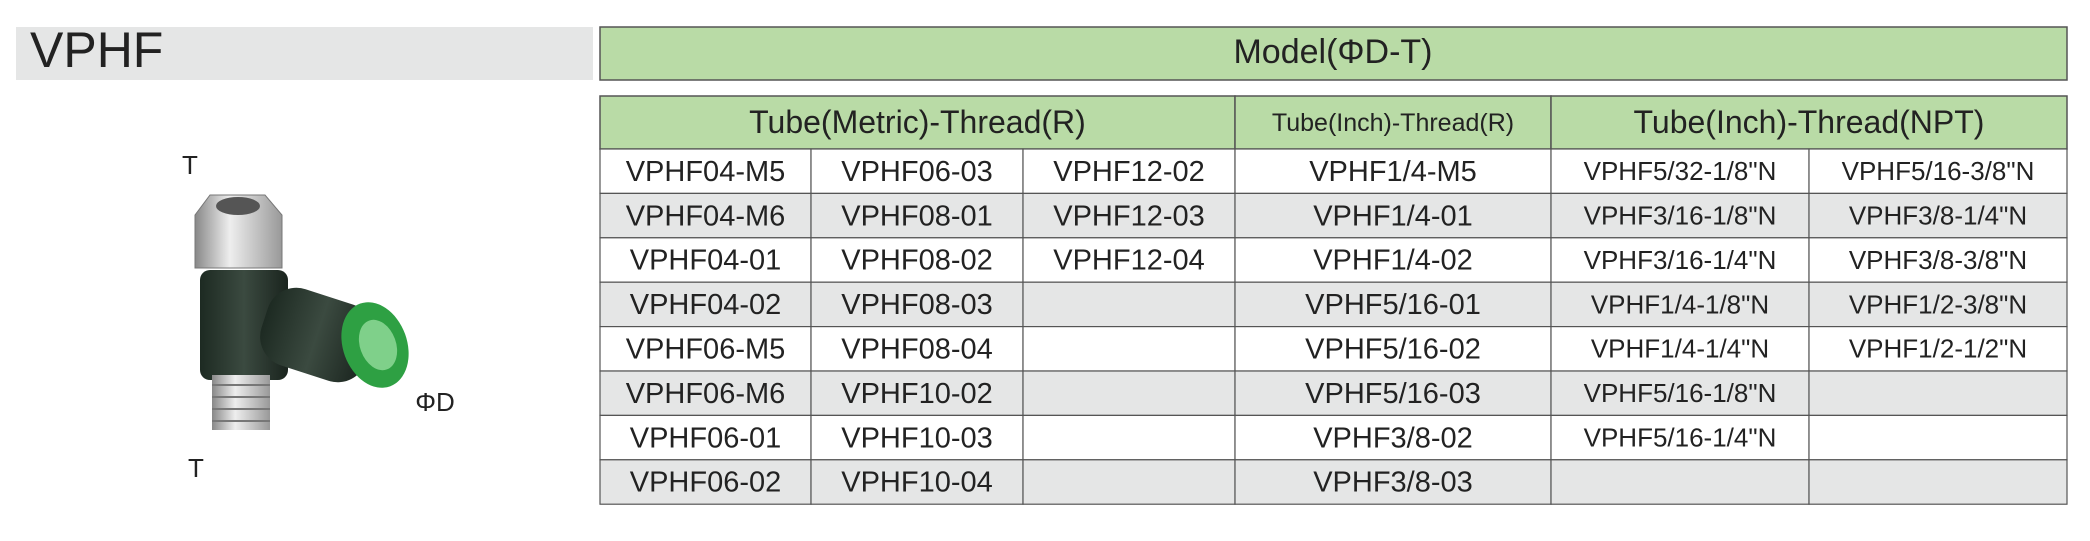 This screenshot has height=541, width=2090. What do you see at coordinates (706, 216) in the screenshot?
I see `cell-text: VPHF04-M6` at bounding box center [706, 216].